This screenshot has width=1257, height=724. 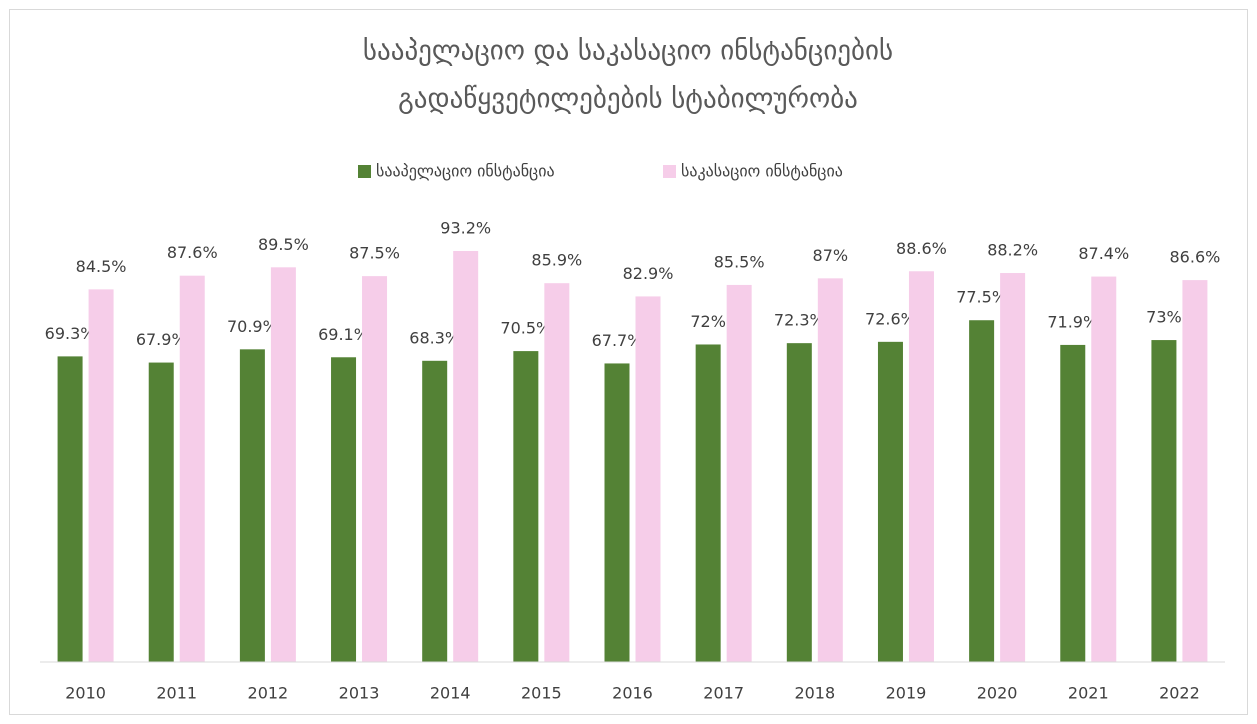 What do you see at coordinates (343, 334) in the screenshot?
I see `value-label: 69.1%` at bounding box center [343, 334].